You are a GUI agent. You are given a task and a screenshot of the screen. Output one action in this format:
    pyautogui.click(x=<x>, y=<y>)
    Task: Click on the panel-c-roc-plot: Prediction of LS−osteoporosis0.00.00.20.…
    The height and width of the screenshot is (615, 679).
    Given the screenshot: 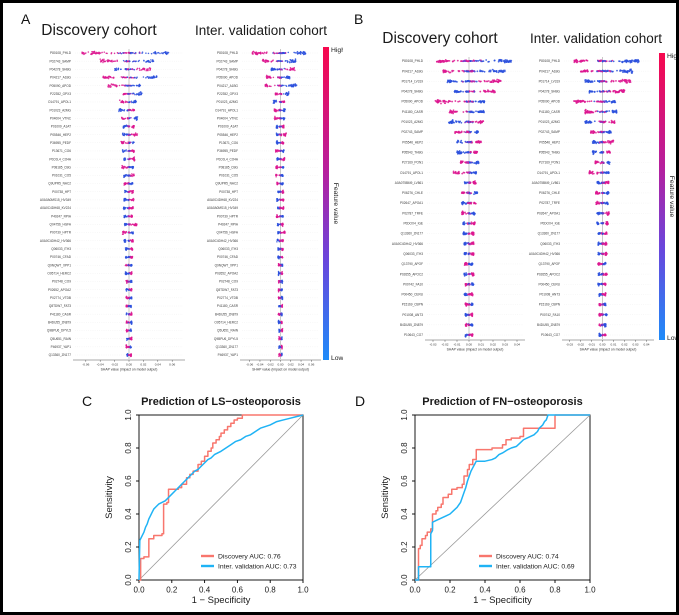 What is the action you would take?
    pyautogui.click(x=206, y=501)
    